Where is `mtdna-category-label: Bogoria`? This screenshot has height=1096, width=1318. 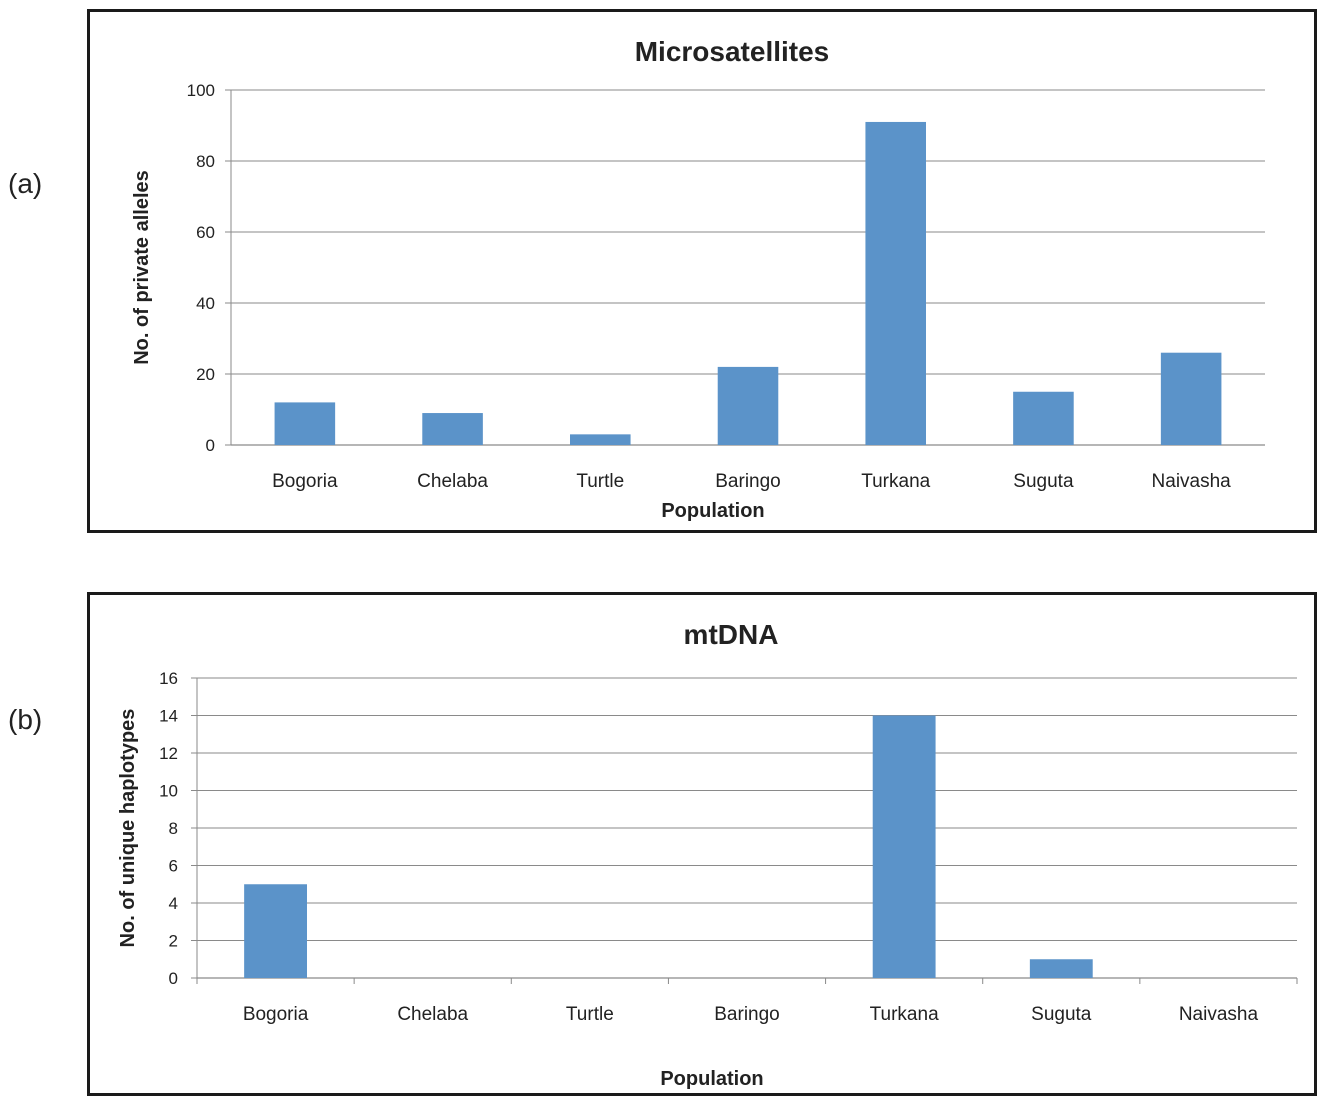 mtdna-category-label: Bogoria is located at coordinates (276, 1014).